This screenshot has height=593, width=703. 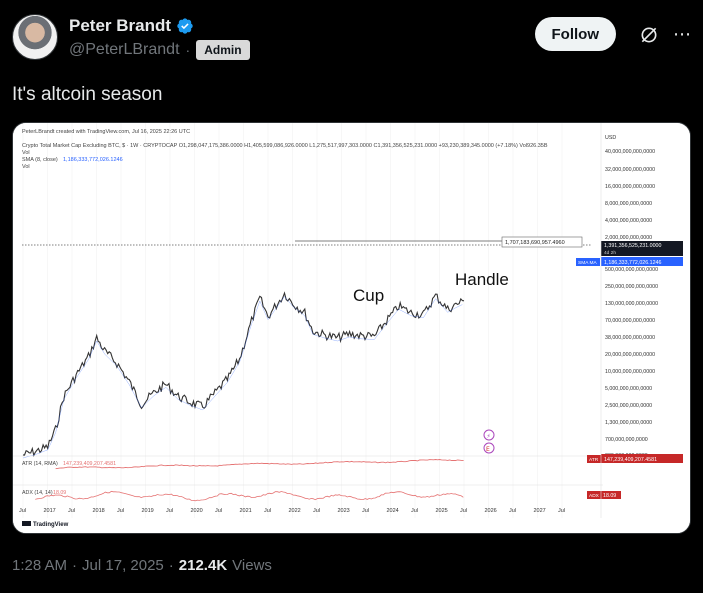 I want to click on grok-icon, so click(x=649, y=35).